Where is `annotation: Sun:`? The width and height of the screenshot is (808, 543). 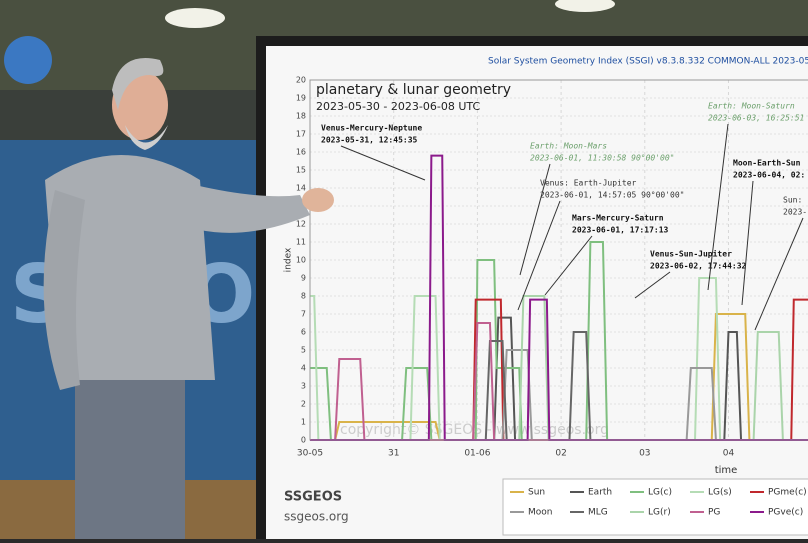
annotation: Sun: is located at coordinates (792, 200).